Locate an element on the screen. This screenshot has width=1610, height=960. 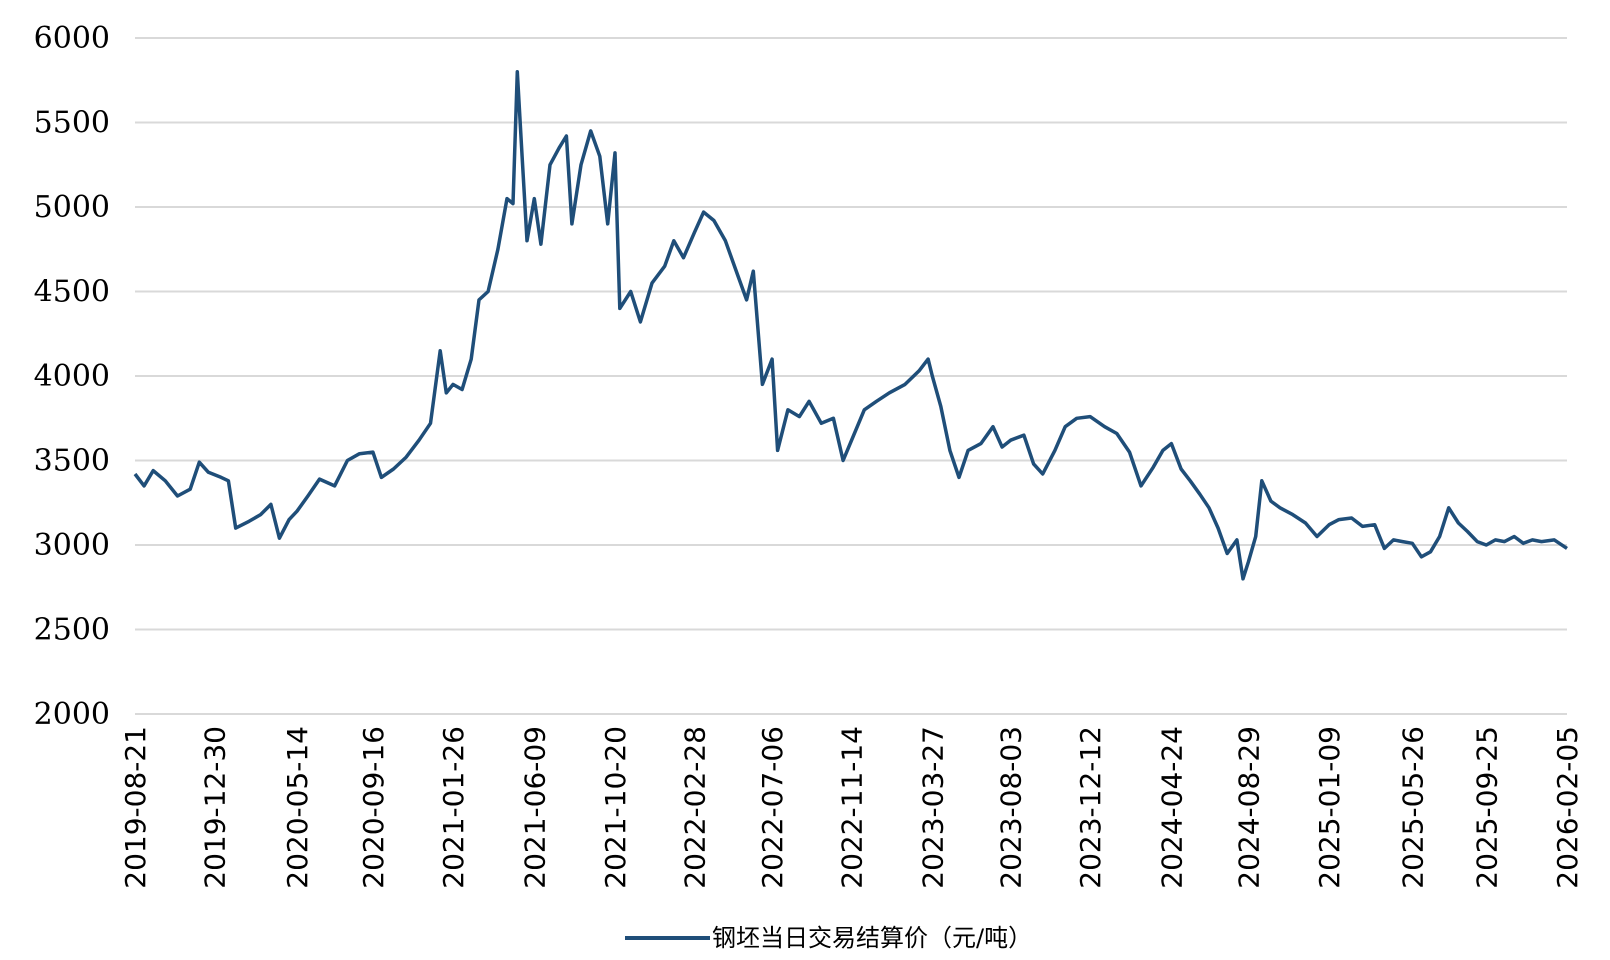
y-tick-label: 4000 is located at coordinates (72, 376).